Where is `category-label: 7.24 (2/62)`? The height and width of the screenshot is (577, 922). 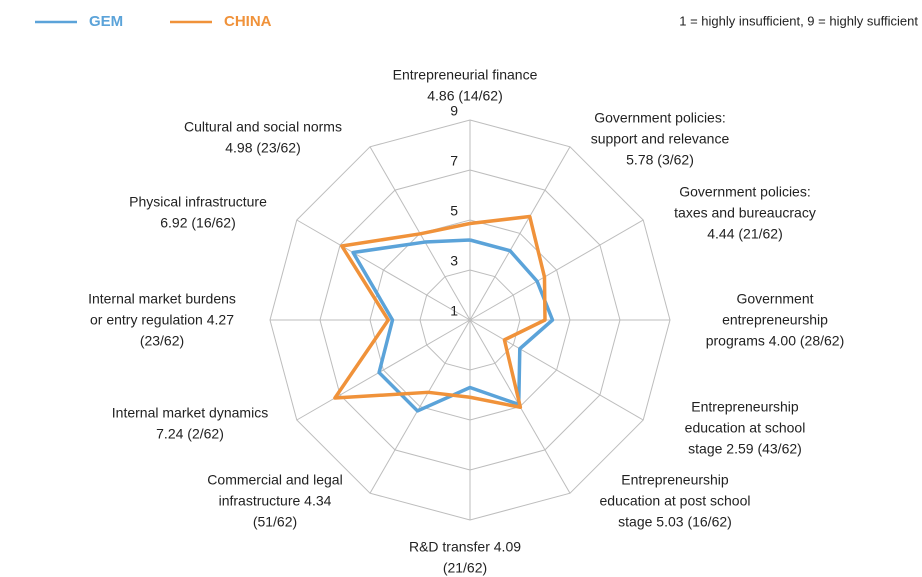
category-label: 7.24 (2/62) is located at coordinates (190, 434).